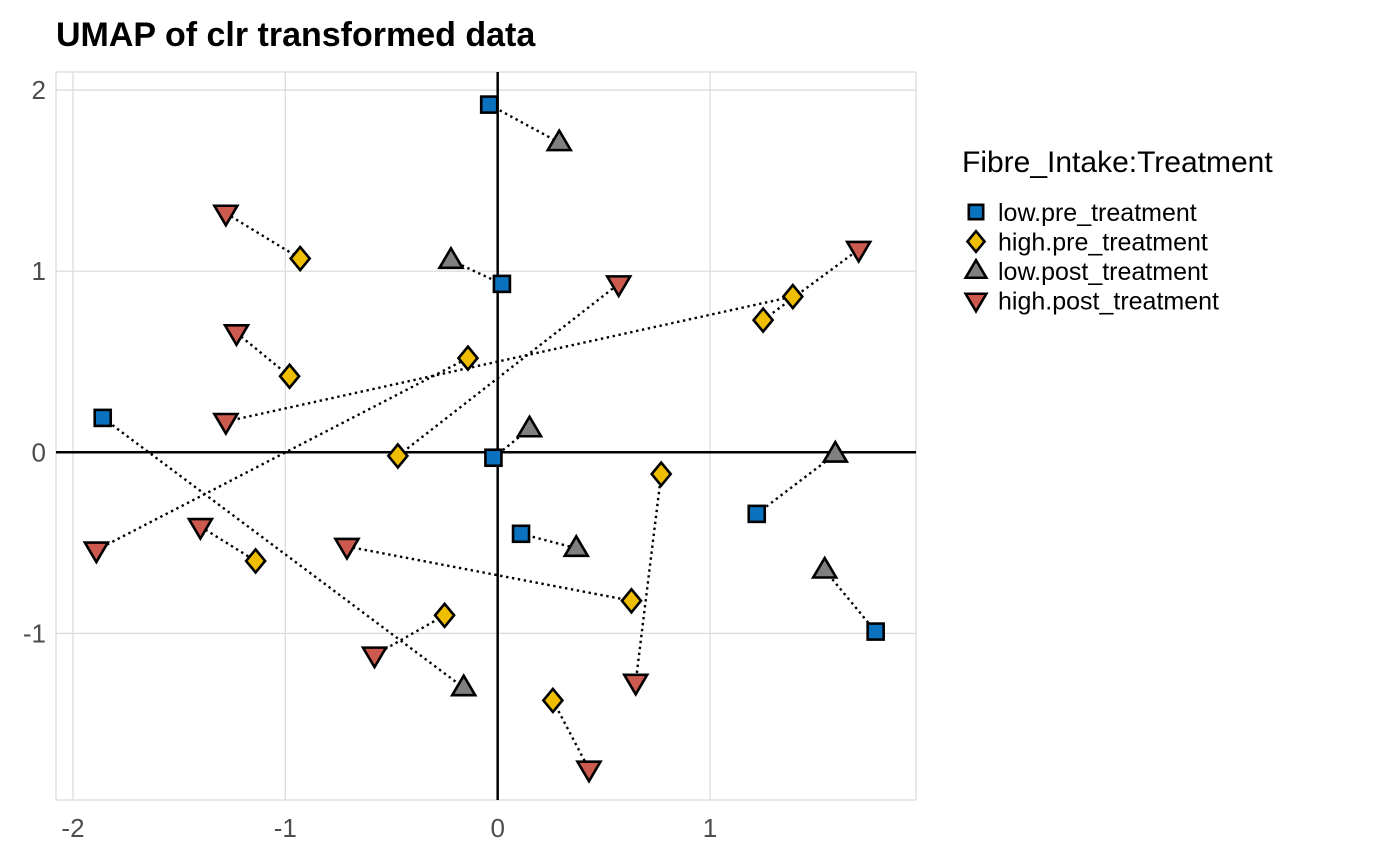 The image size is (1400, 865). What do you see at coordinates (39, 90) in the screenshot?
I see `y-tick-label: 2` at bounding box center [39, 90].